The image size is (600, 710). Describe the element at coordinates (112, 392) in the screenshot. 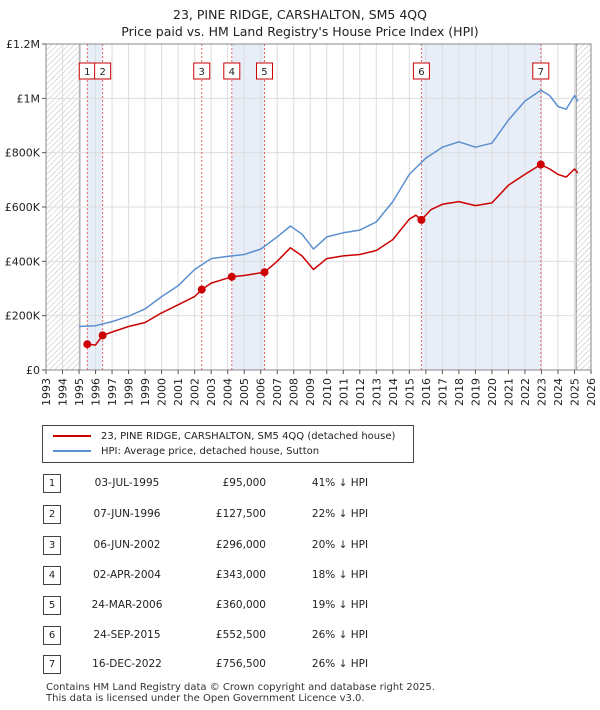

I see `x-tick-label: 1997` at that location.